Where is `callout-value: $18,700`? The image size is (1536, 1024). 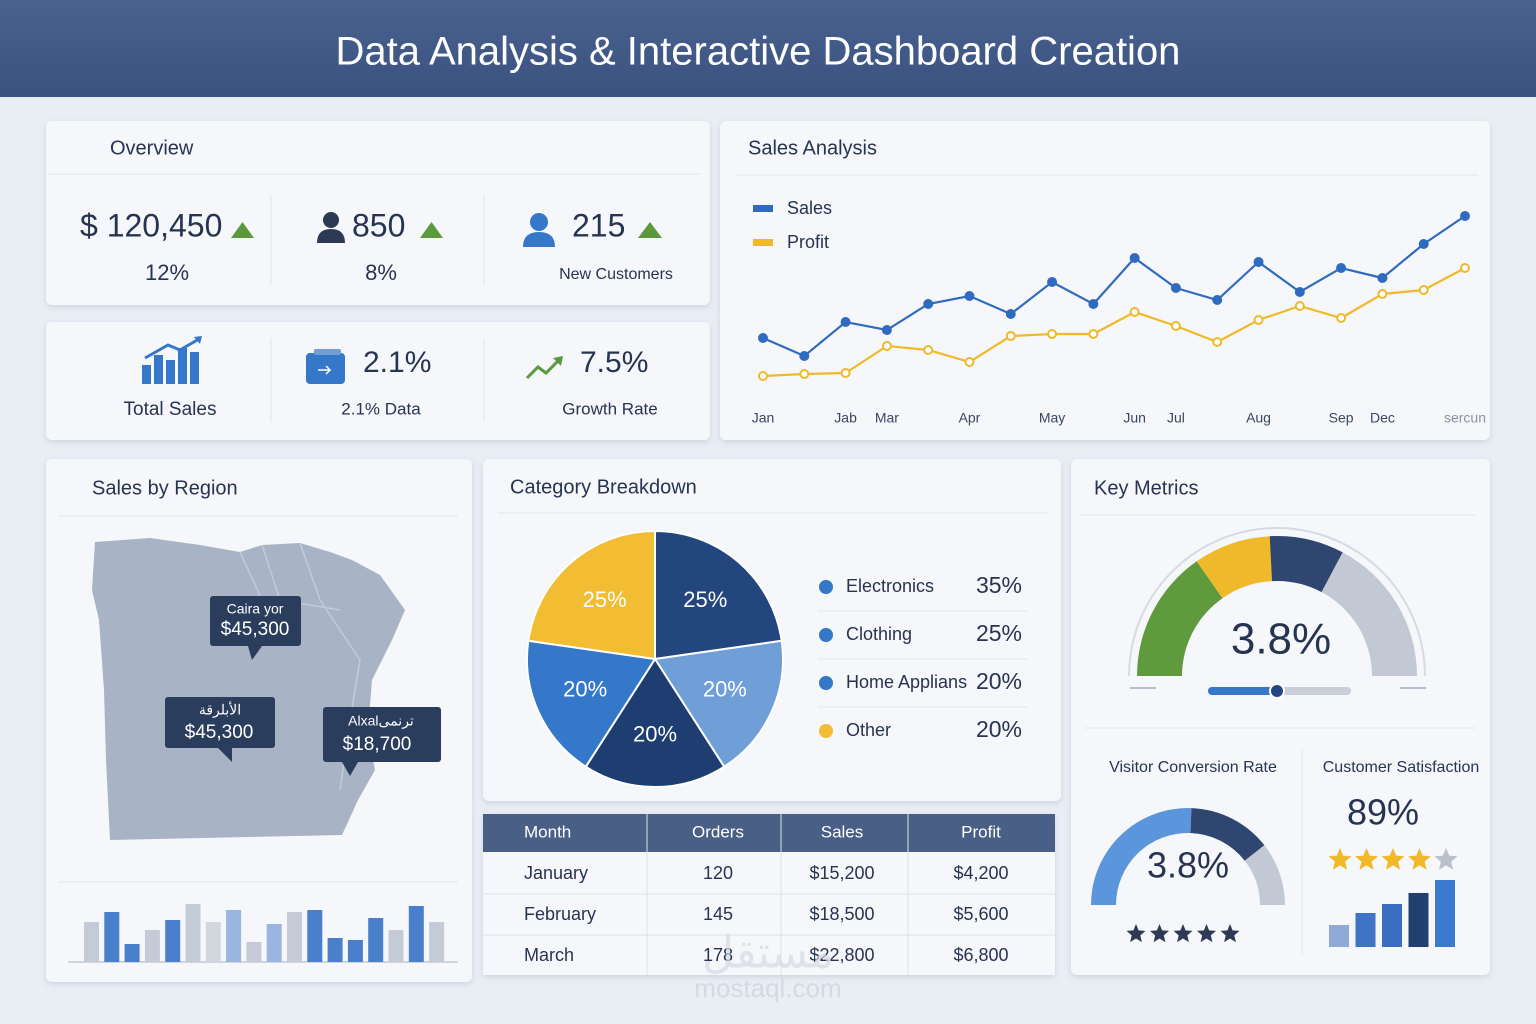
callout-value: $18,700 is located at coordinates (377, 744).